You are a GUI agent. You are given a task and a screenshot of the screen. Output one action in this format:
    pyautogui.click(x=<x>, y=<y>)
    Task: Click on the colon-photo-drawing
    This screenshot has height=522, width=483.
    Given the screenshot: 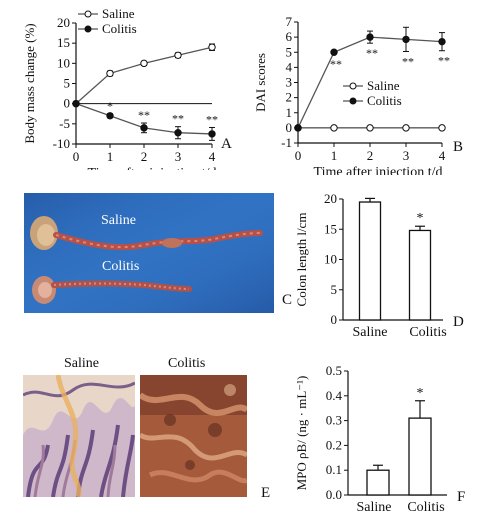 What is the action you would take?
    pyautogui.click(x=149, y=253)
    